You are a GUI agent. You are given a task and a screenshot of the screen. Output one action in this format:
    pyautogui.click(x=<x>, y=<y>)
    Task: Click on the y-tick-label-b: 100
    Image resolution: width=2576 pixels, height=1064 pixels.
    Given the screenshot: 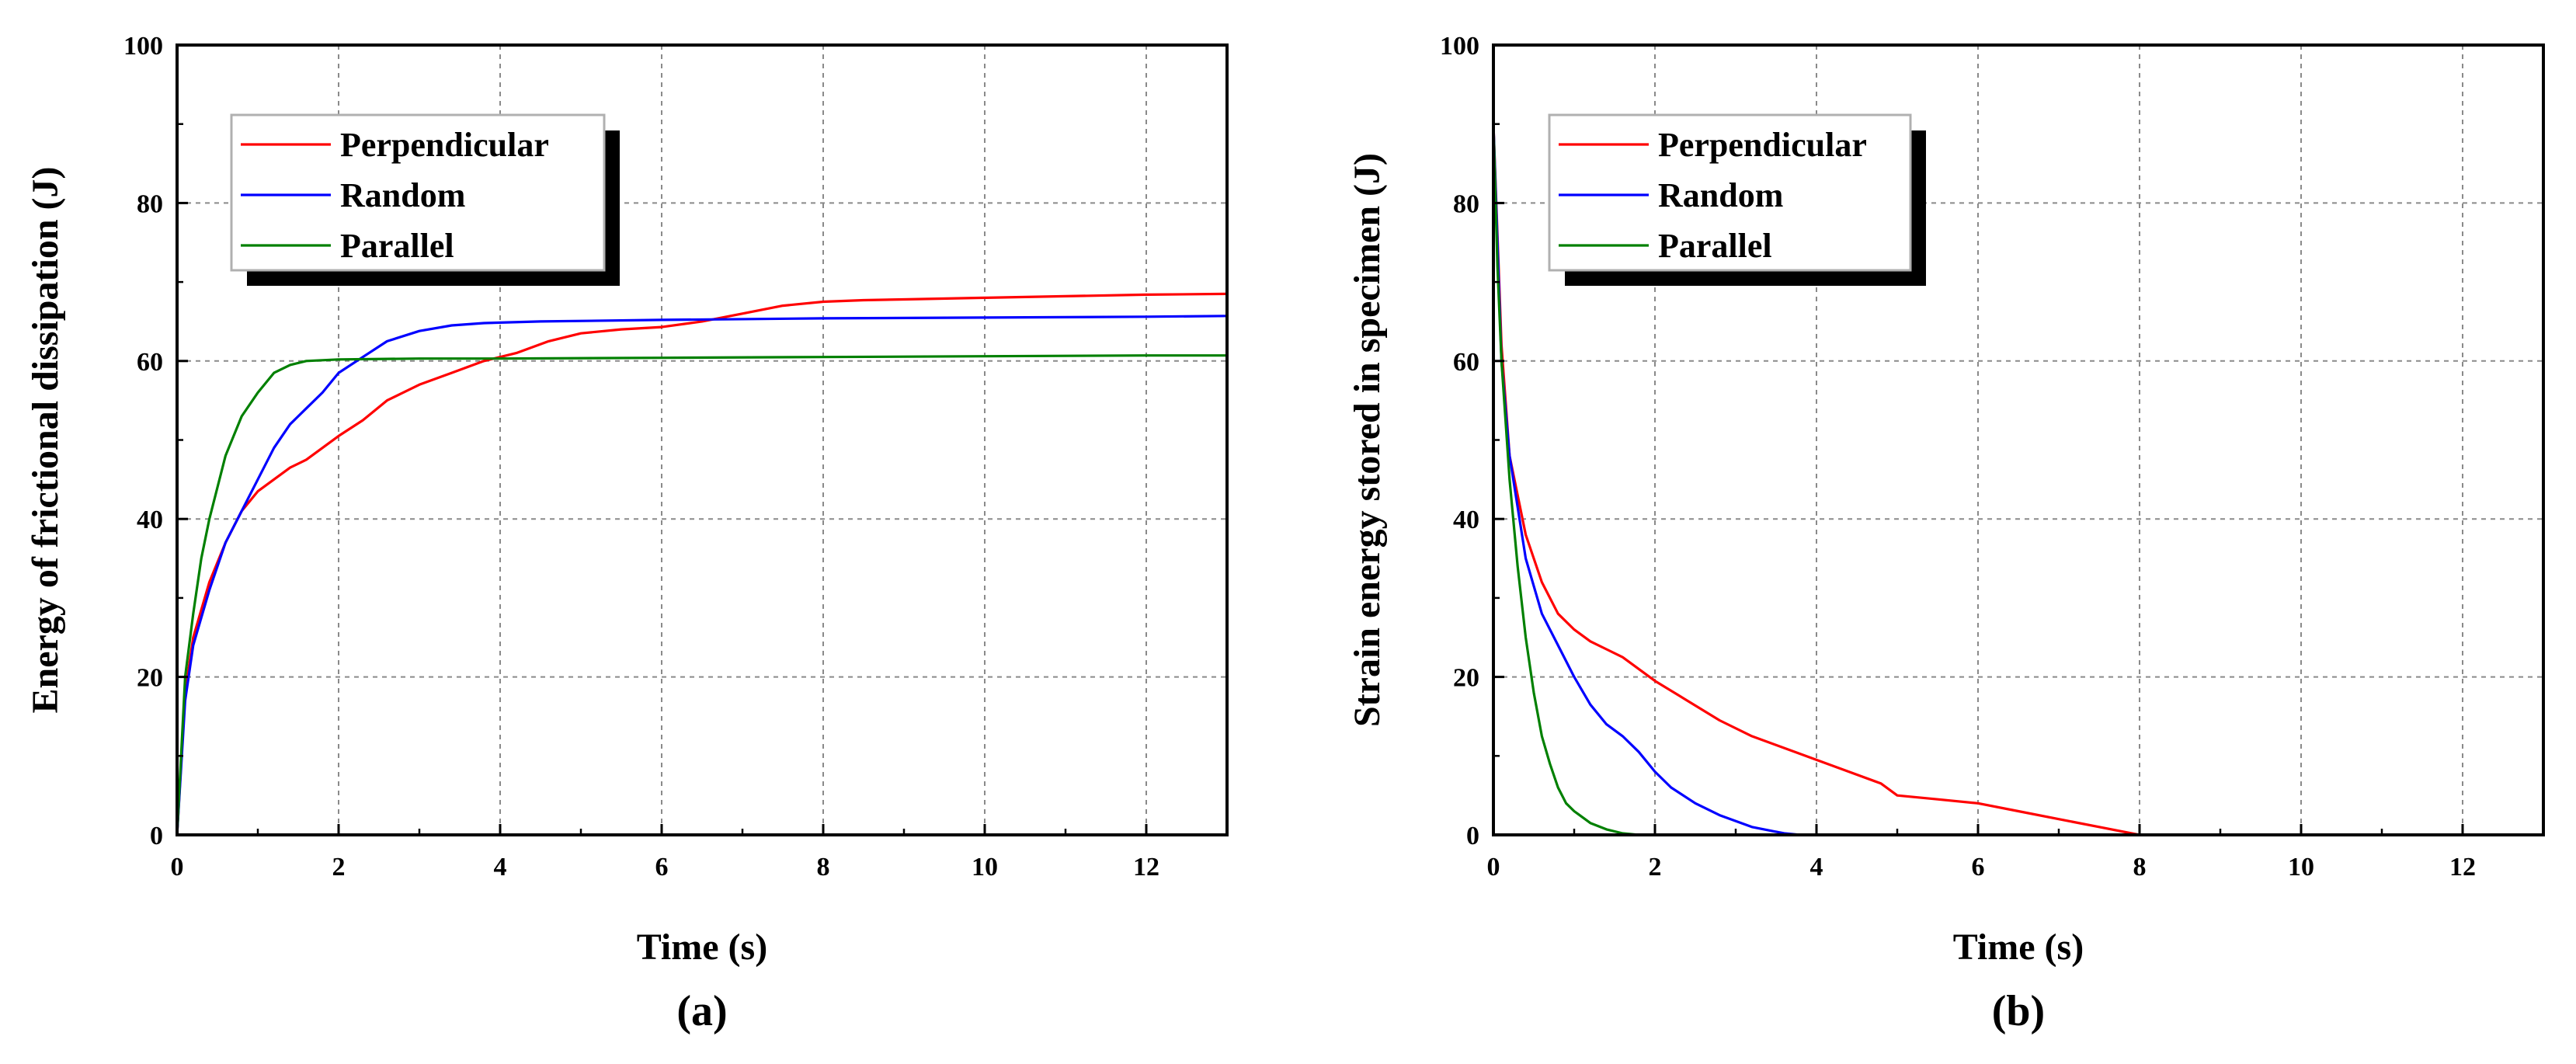 What is the action you would take?
    pyautogui.click(x=1459, y=46)
    